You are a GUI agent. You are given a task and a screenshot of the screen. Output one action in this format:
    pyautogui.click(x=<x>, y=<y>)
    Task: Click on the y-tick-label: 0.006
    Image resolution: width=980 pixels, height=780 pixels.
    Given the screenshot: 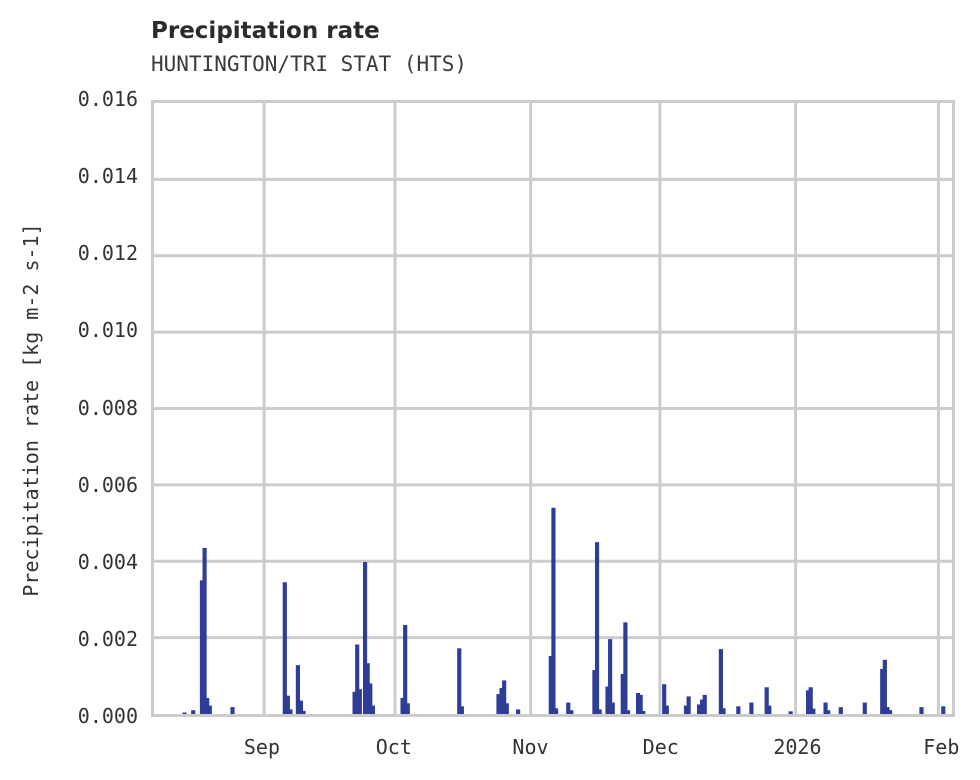 What is the action you would take?
    pyautogui.click(x=107, y=484)
    